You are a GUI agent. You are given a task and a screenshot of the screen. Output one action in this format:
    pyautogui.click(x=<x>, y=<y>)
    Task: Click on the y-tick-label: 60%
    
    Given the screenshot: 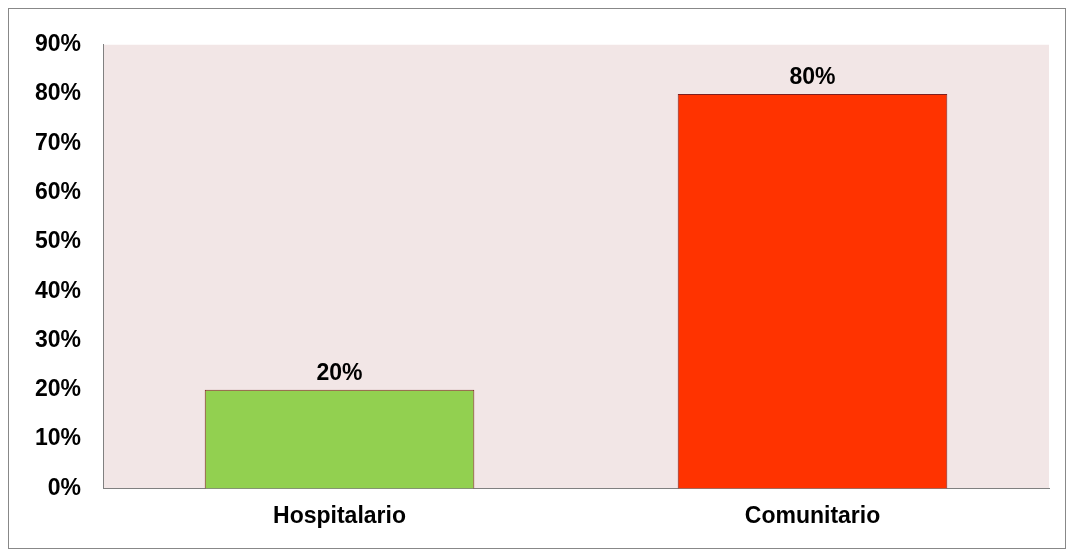 What is the action you would take?
    pyautogui.click(x=58, y=191)
    